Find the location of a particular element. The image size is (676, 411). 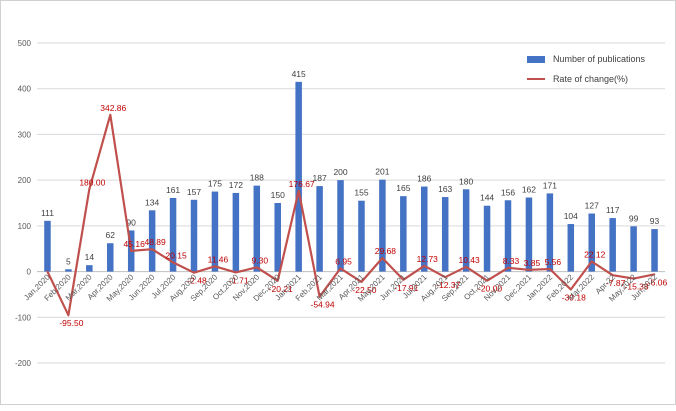

line-data-label: -20.00 is located at coordinates (490, 289).